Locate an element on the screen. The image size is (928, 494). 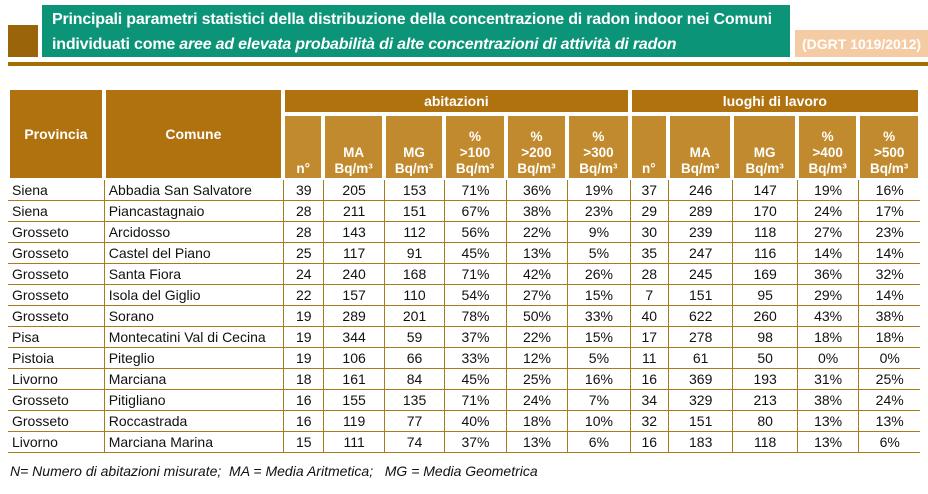
cell-value: 18 is located at coordinates (303, 379).